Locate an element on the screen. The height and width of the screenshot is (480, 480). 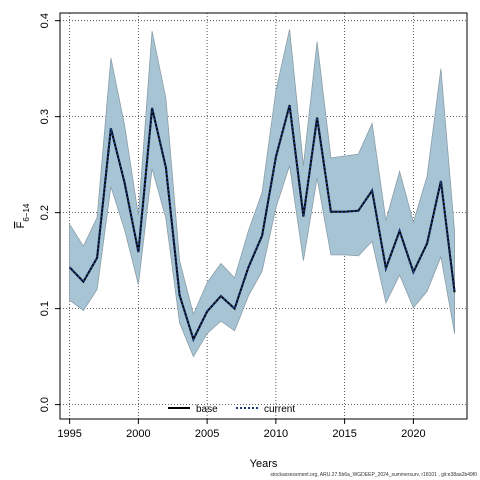
y-axis: 0.0 0.1 0.2 0.3 0.4 is located at coordinates (49, 212).